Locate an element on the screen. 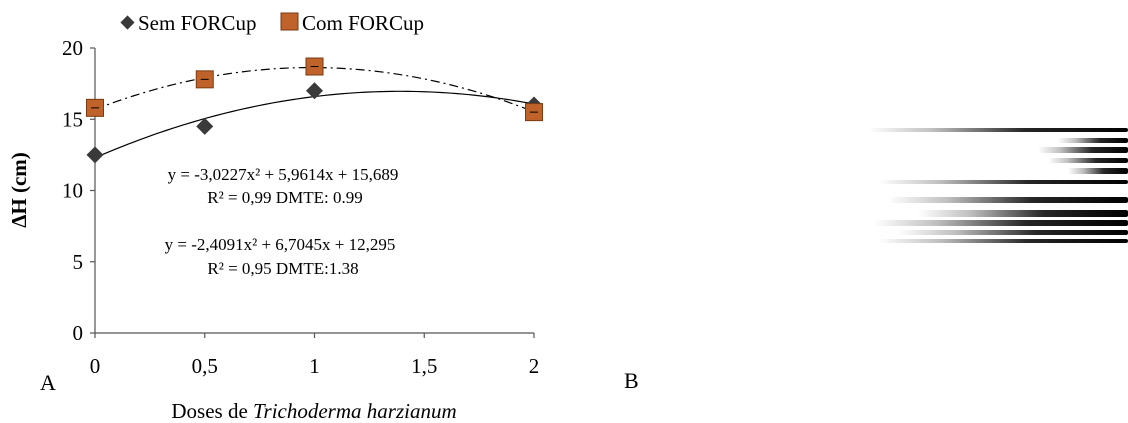  panel-label-b: B is located at coordinates (631, 380).